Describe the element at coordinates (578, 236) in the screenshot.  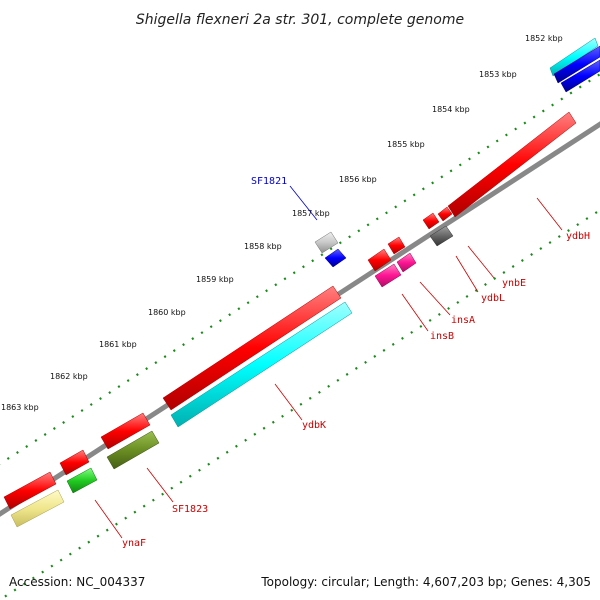
I see `label-ydbH: ydbH` at that location.